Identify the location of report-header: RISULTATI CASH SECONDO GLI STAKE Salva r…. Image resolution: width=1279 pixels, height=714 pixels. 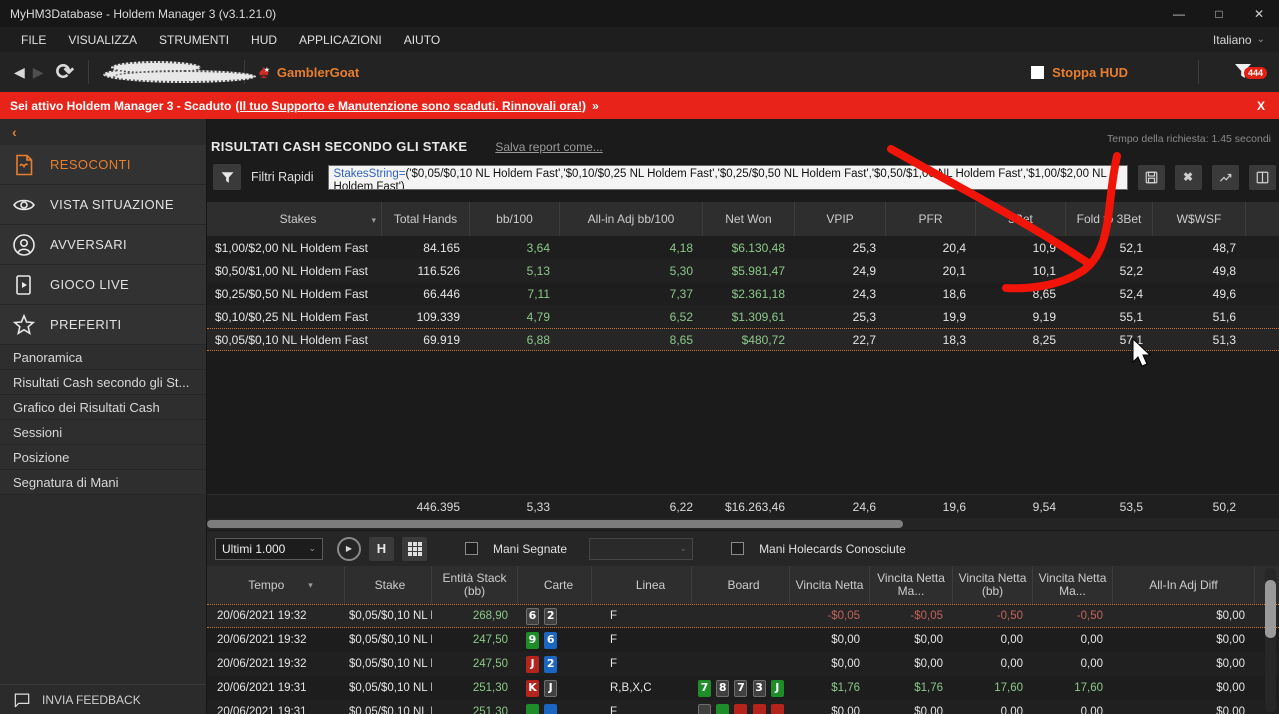
(743, 138).